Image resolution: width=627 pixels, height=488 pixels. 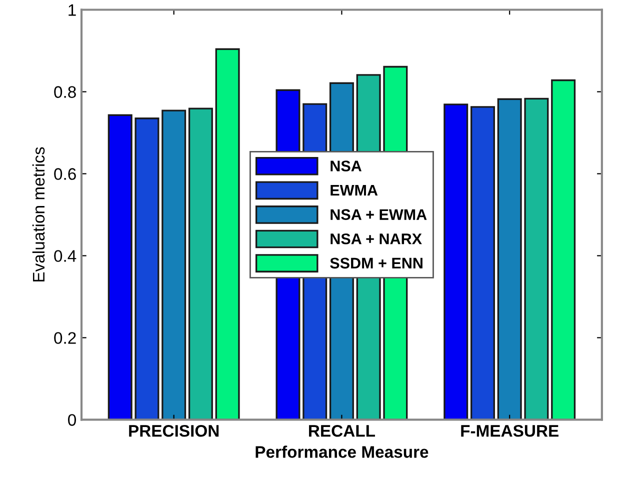 I want to click on y-tick-label: 0, so click(x=72, y=420).